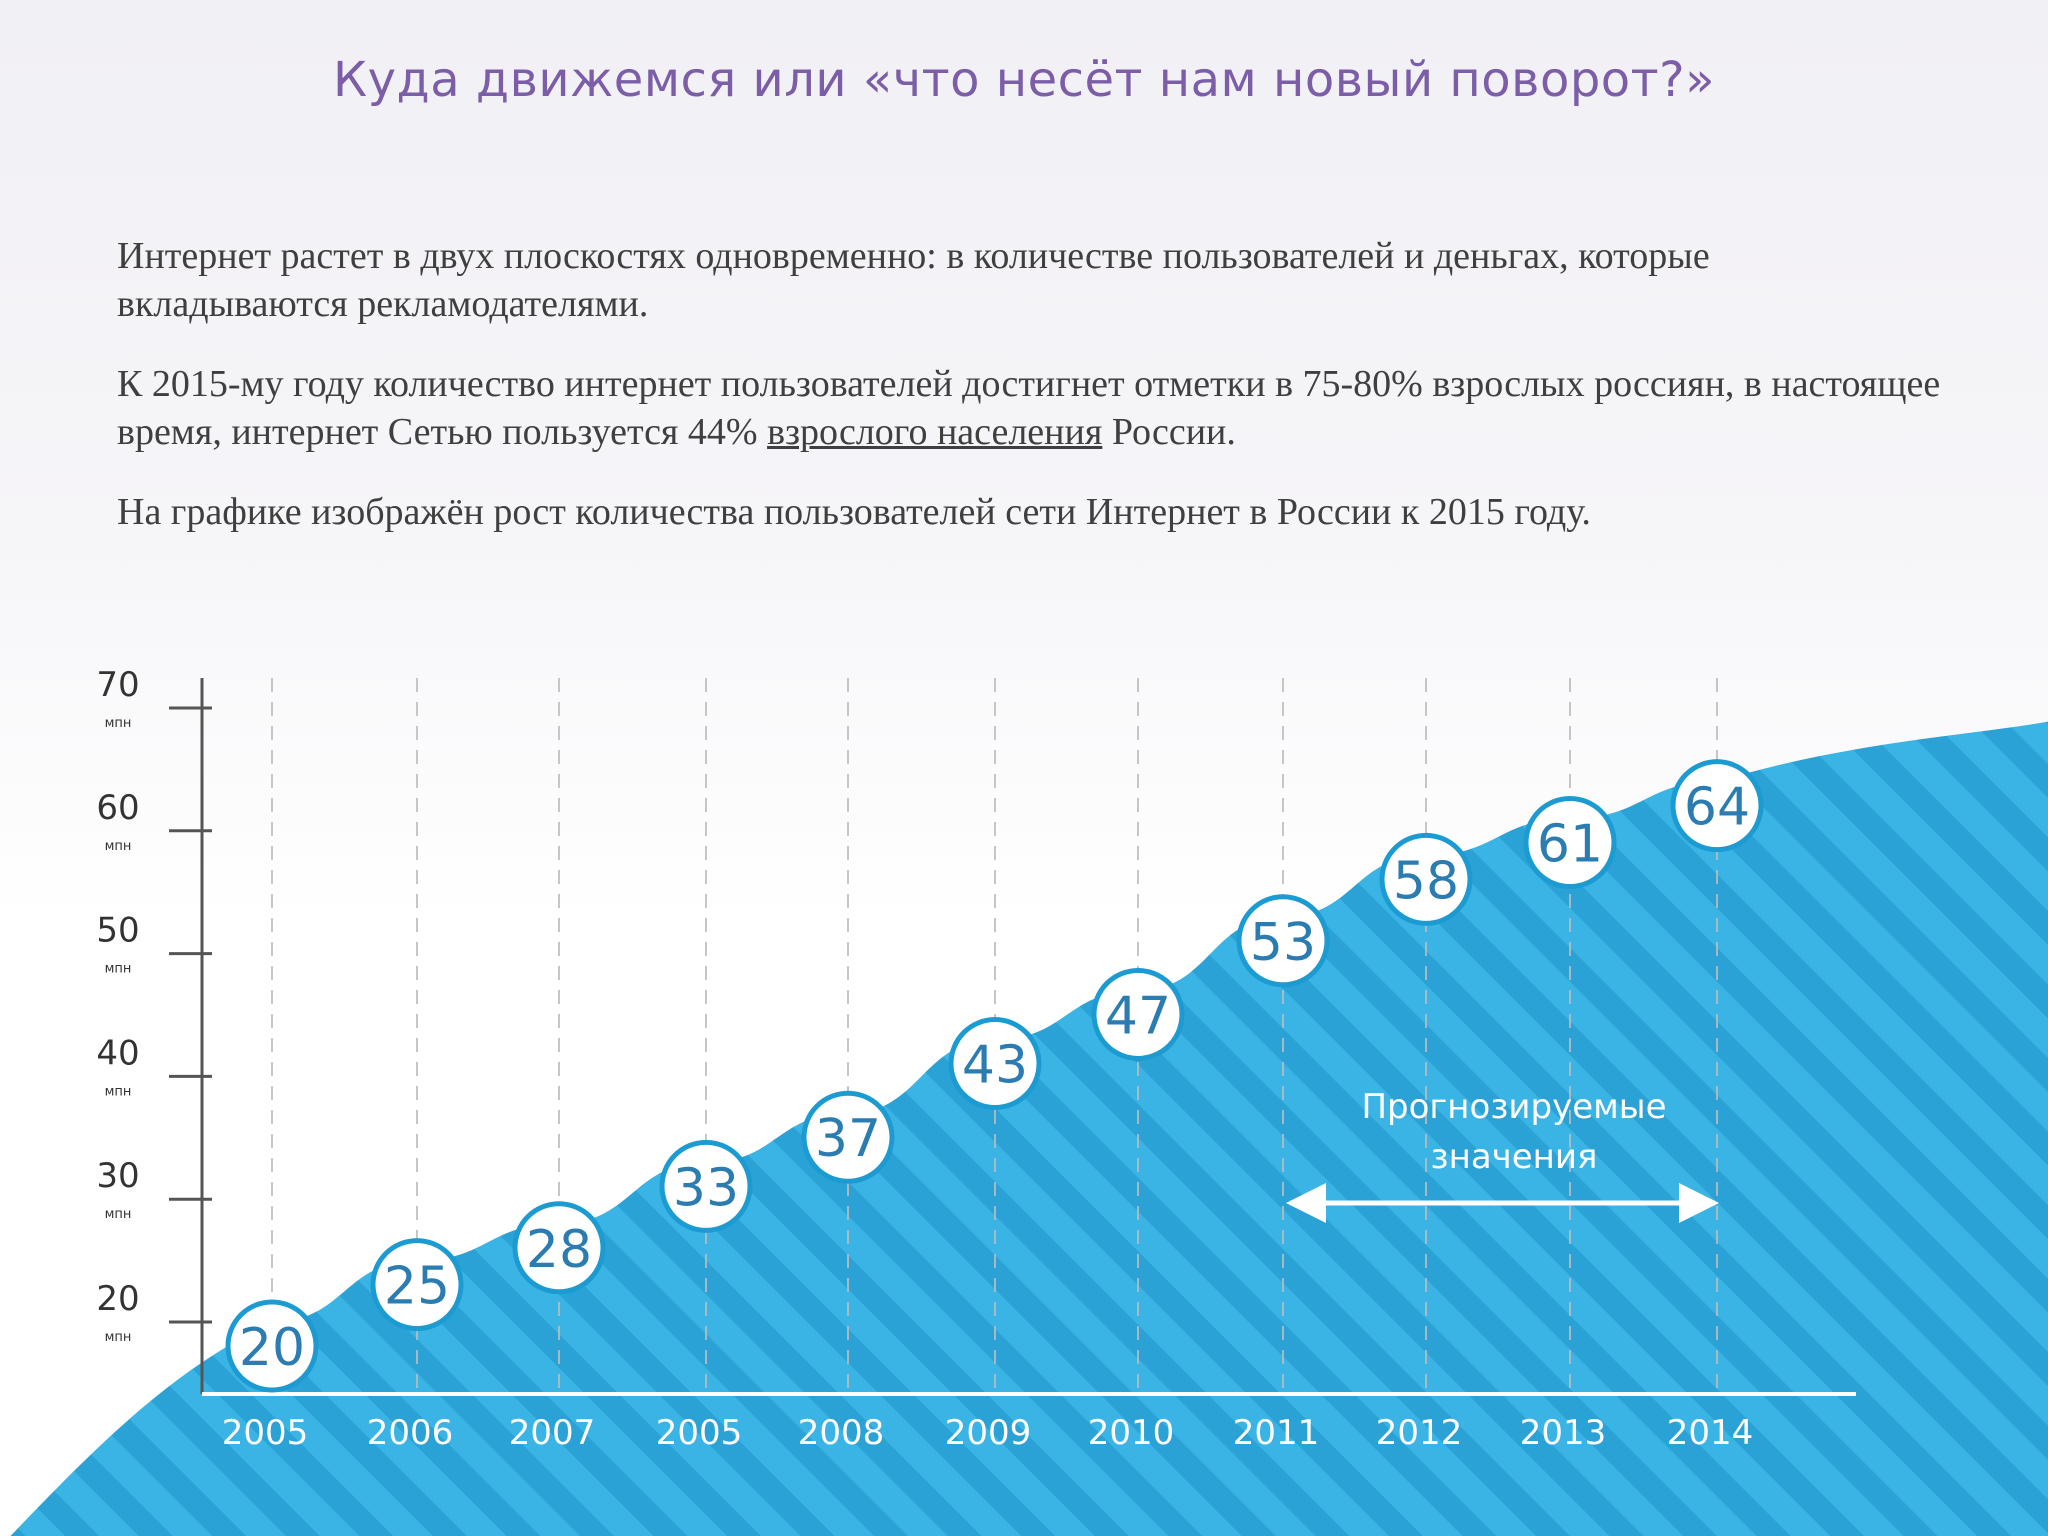 This screenshot has height=1536, width=2048. I want to click on data-point-label-6: 47, so click(1138, 1016).